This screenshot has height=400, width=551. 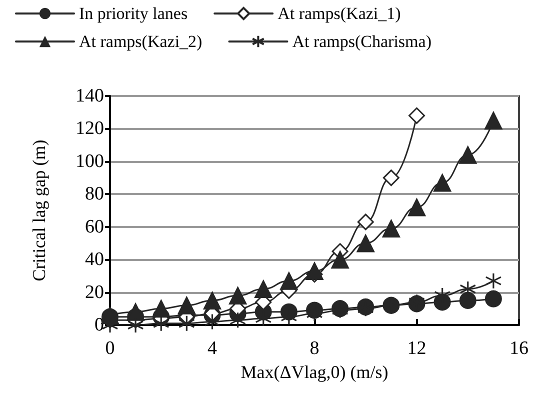 I want to click on x-tick-label: 4, so click(x=213, y=348).